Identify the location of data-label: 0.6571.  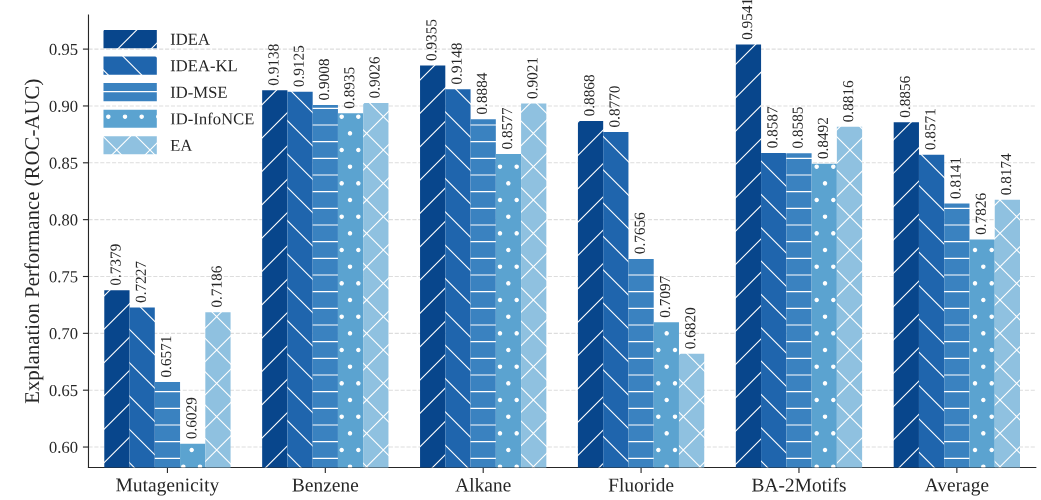
(166, 356).